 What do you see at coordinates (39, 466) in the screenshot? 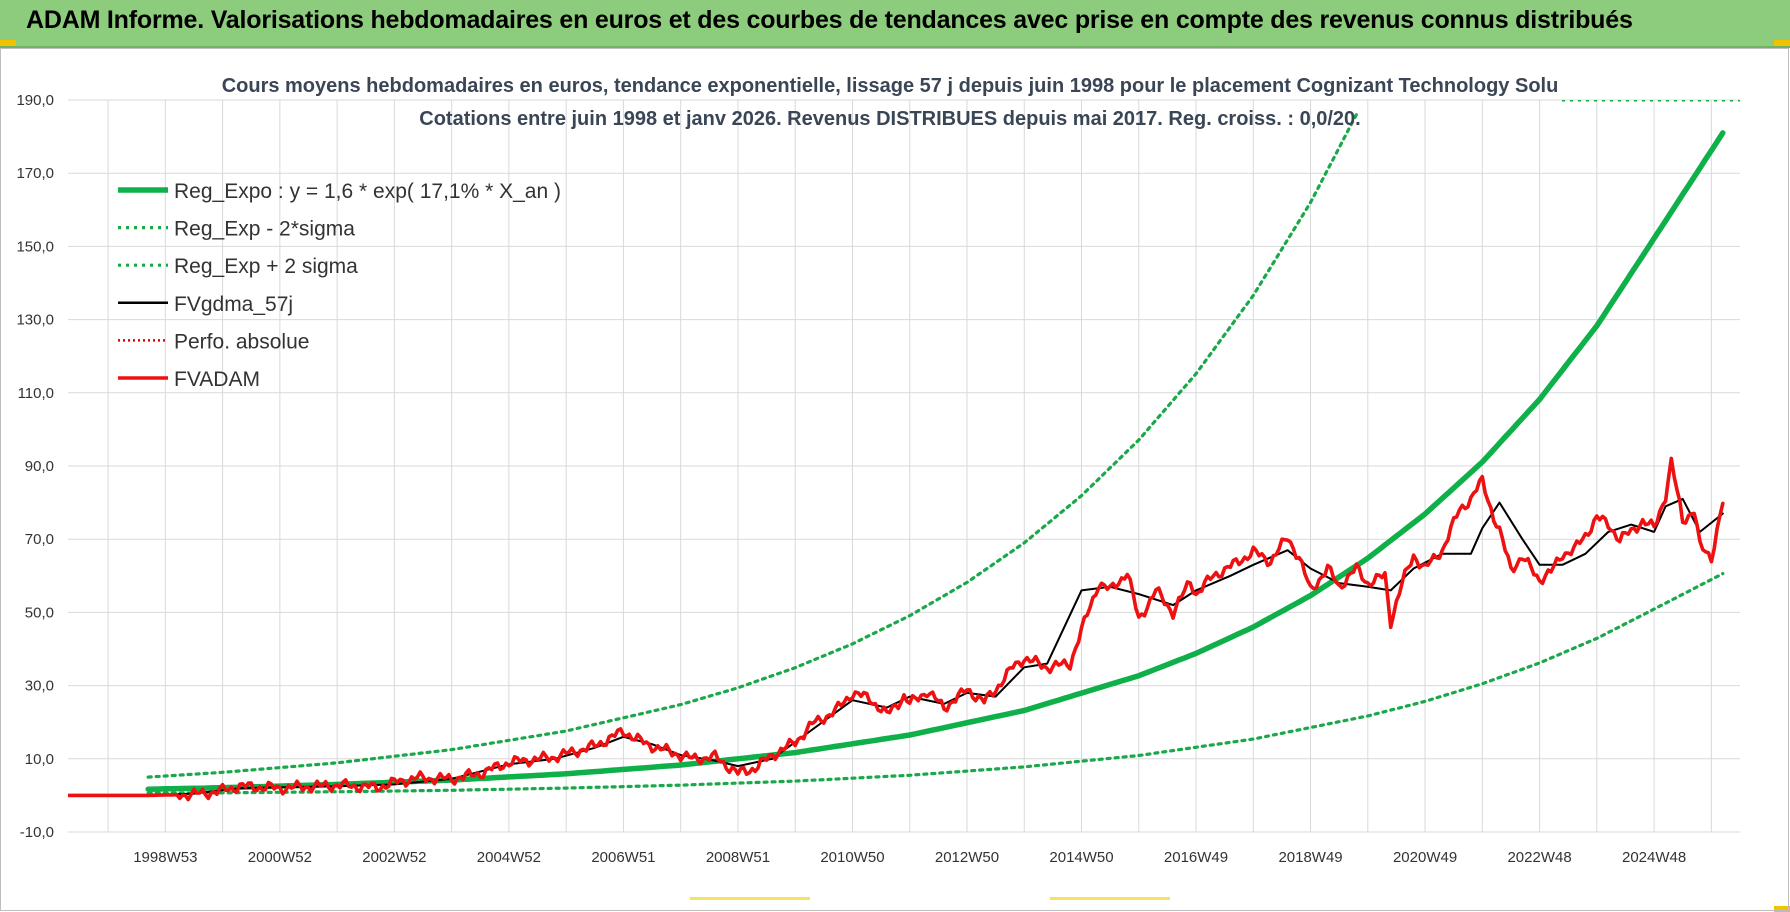
I see `y-tick-label: 90,0` at bounding box center [39, 466].